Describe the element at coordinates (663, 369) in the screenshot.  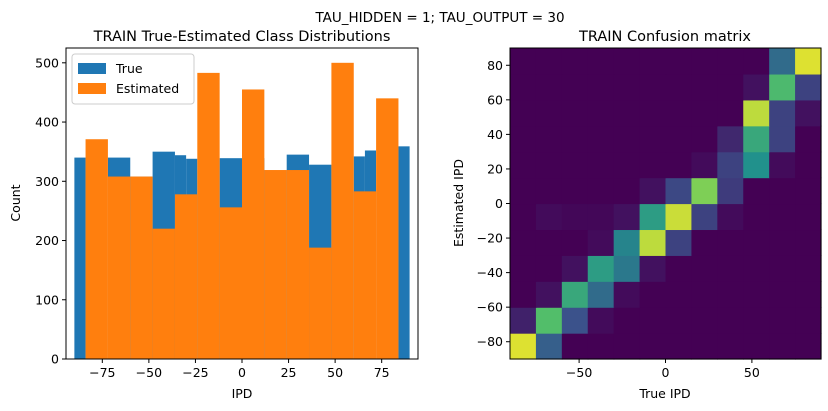
I see `confusion-x-ticks: −50 0 50` at that location.